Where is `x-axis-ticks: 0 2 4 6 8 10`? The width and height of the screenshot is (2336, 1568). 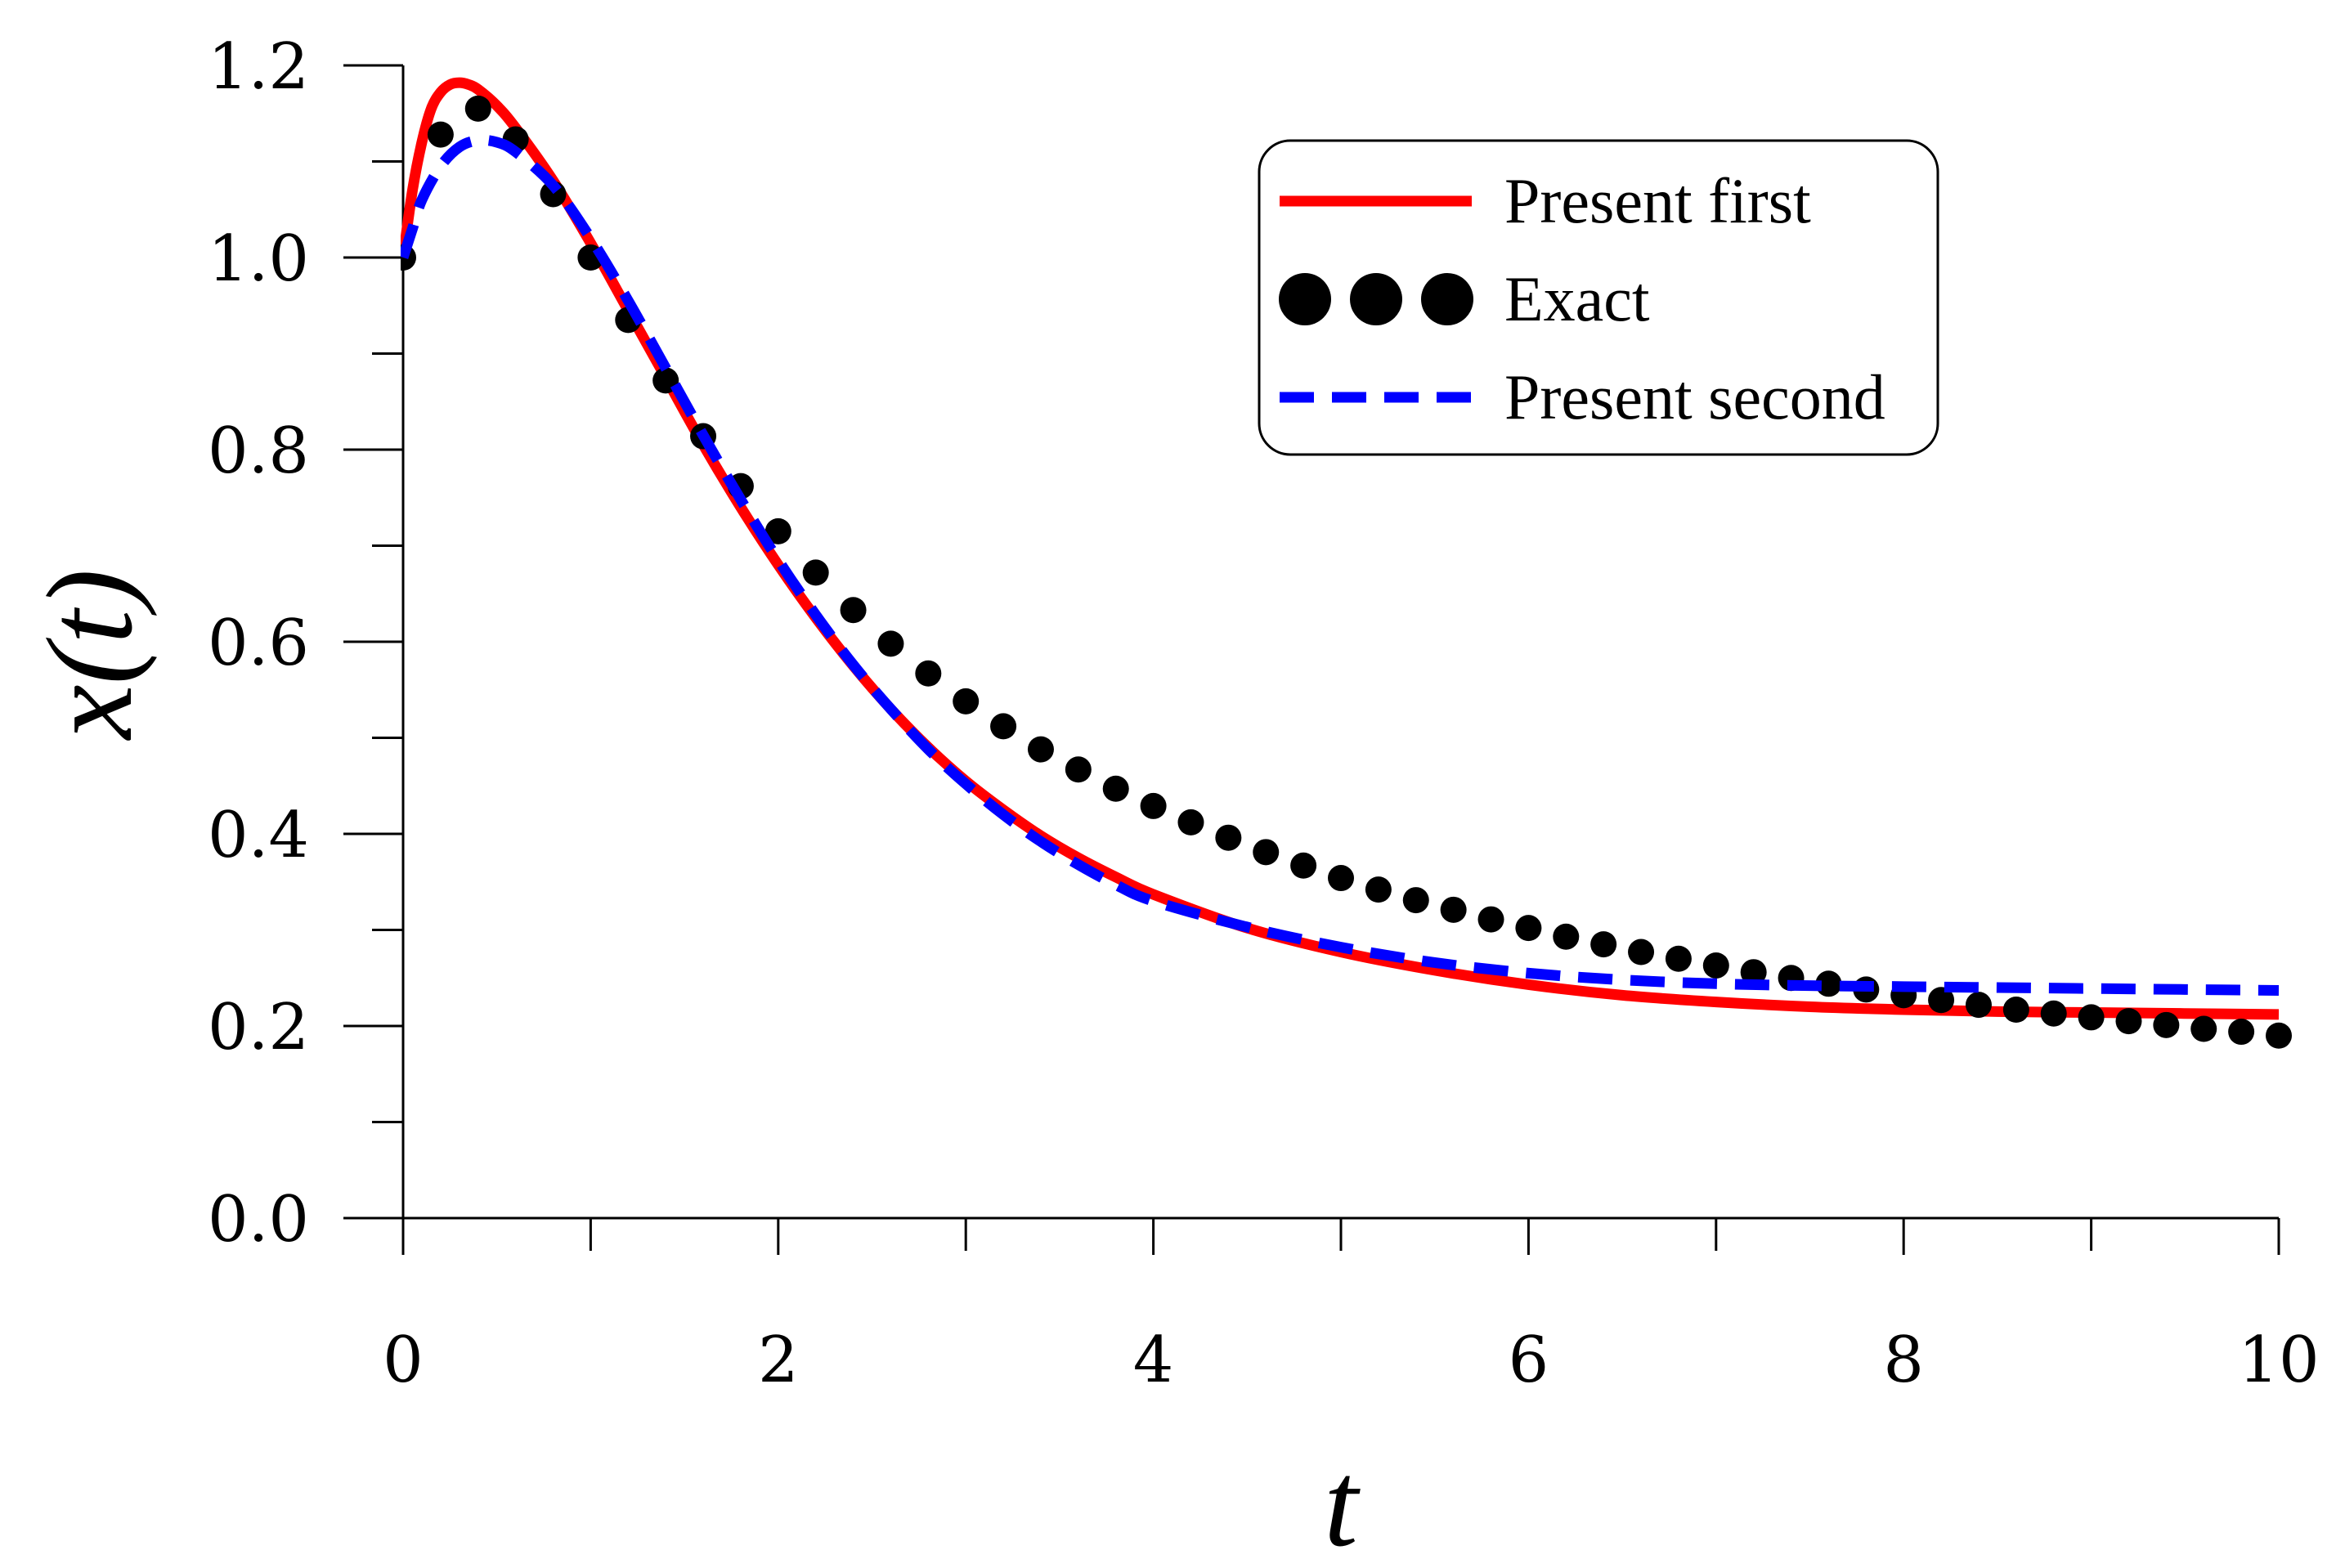 x-axis-ticks: 0 2 4 6 8 10 is located at coordinates (1352, 1307).